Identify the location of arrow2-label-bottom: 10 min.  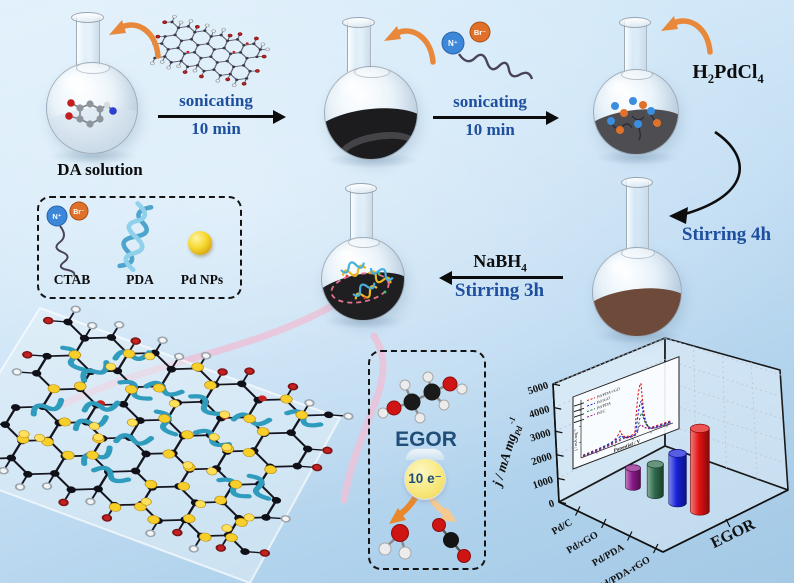
(490, 129).